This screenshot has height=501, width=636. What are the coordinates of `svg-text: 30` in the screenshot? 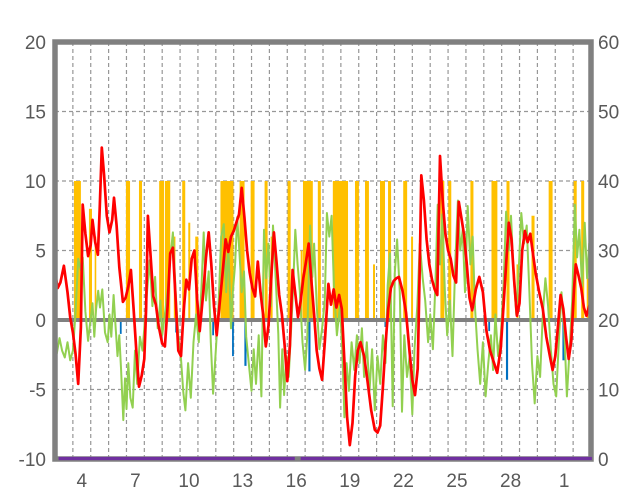 It's located at (608, 252).